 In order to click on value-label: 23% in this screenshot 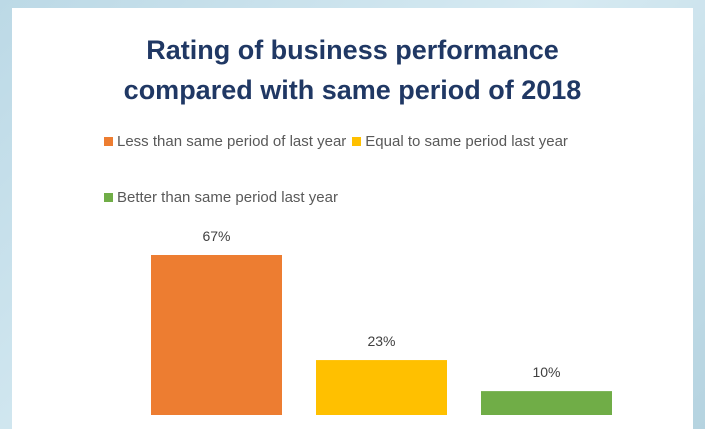, I will do `click(381, 341)`.